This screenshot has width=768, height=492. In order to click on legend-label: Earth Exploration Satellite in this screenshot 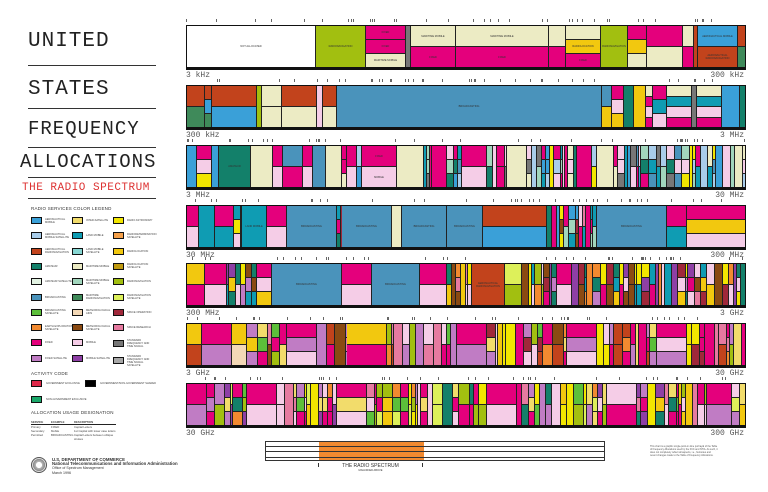, I will do `click(59, 327)`.